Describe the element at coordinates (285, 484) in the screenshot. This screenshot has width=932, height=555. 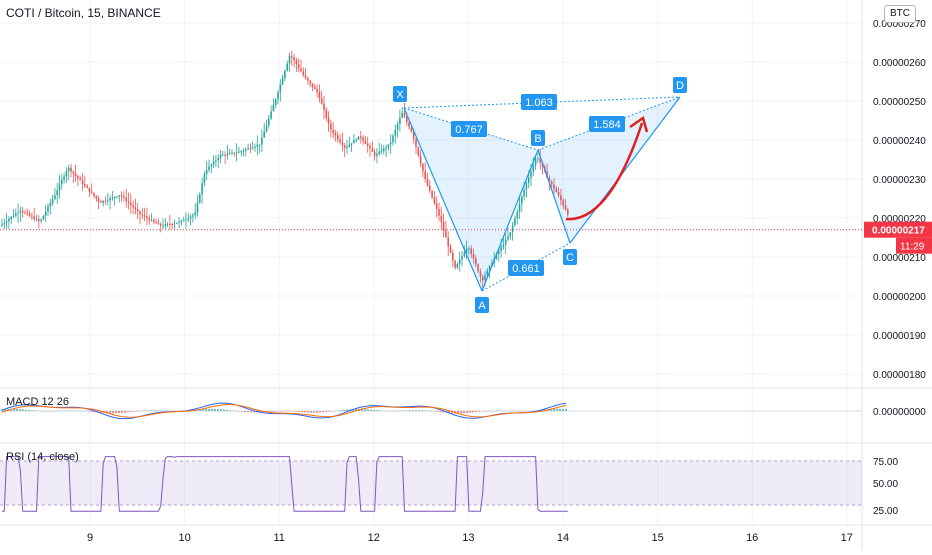
I see `rsi-pane` at that location.